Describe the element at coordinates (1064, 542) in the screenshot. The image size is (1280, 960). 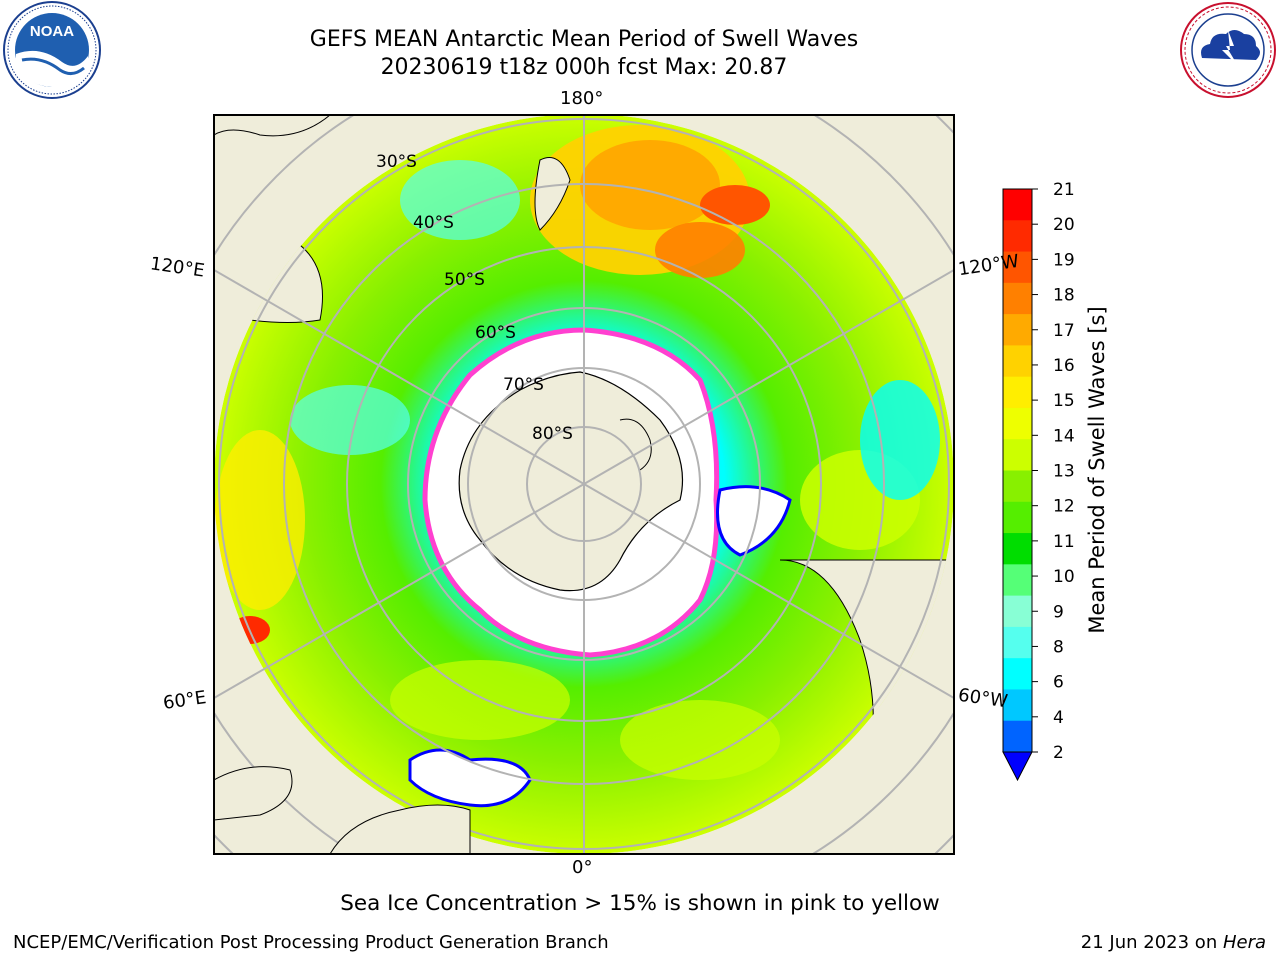
I see `colorbar-tick-label: 11` at that location.